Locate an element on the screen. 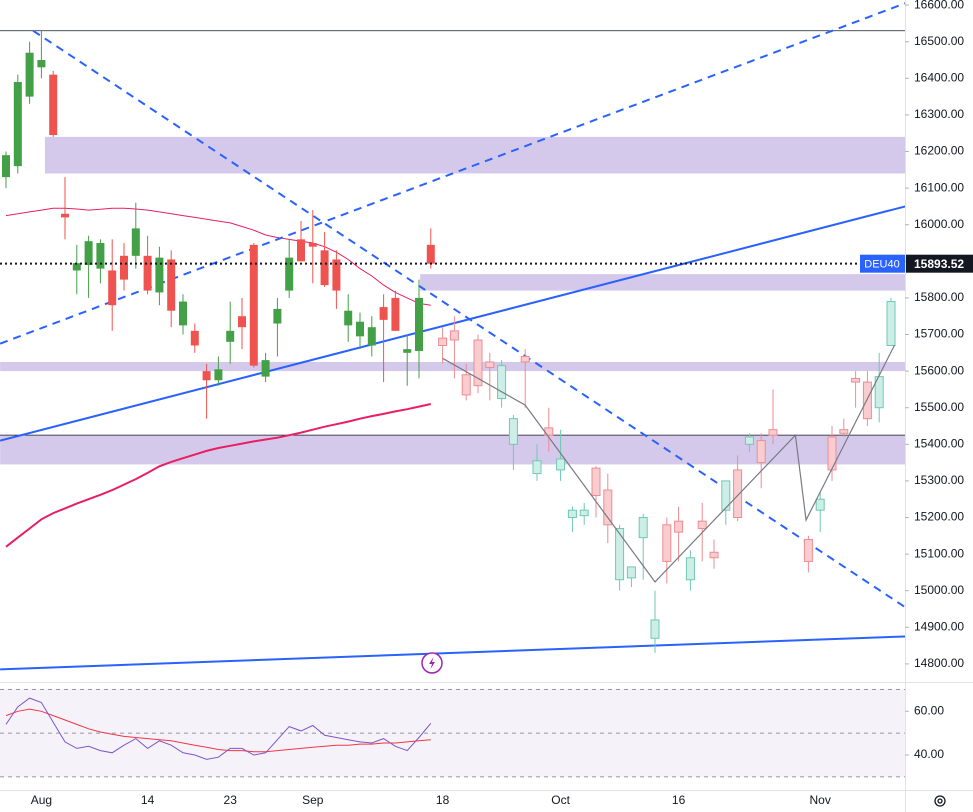  rsi-line is located at coordinates (218, 728).